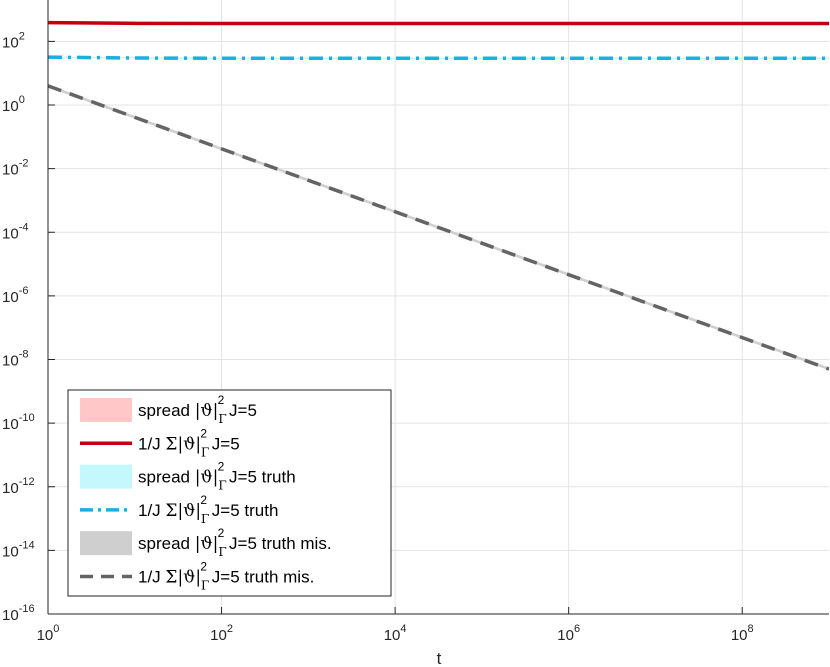 Image resolution: width=830 pixels, height=667 pixels. What do you see at coordinates (18, 613) in the screenshot?
I see `y-tick-label: 10⁻¹⁶` at bounding box center [18, 613].